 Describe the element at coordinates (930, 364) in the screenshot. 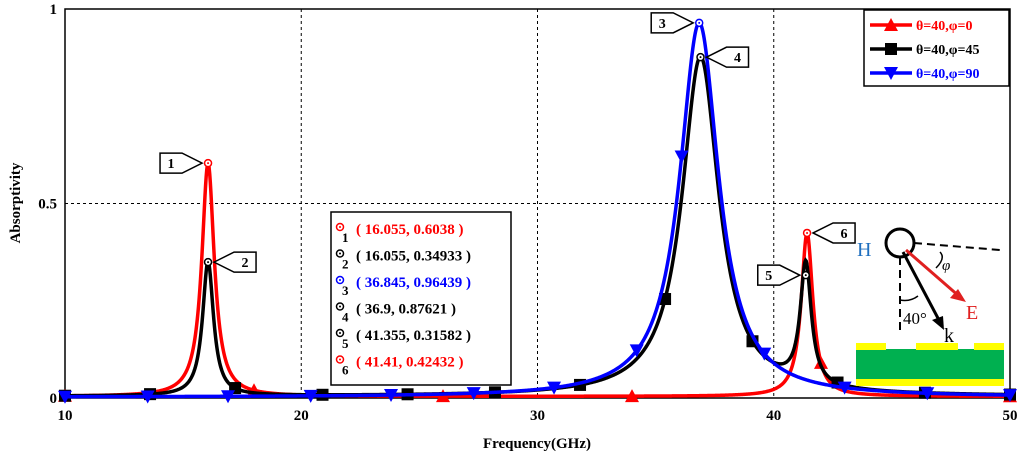

I see `substrate-layer` at that location.